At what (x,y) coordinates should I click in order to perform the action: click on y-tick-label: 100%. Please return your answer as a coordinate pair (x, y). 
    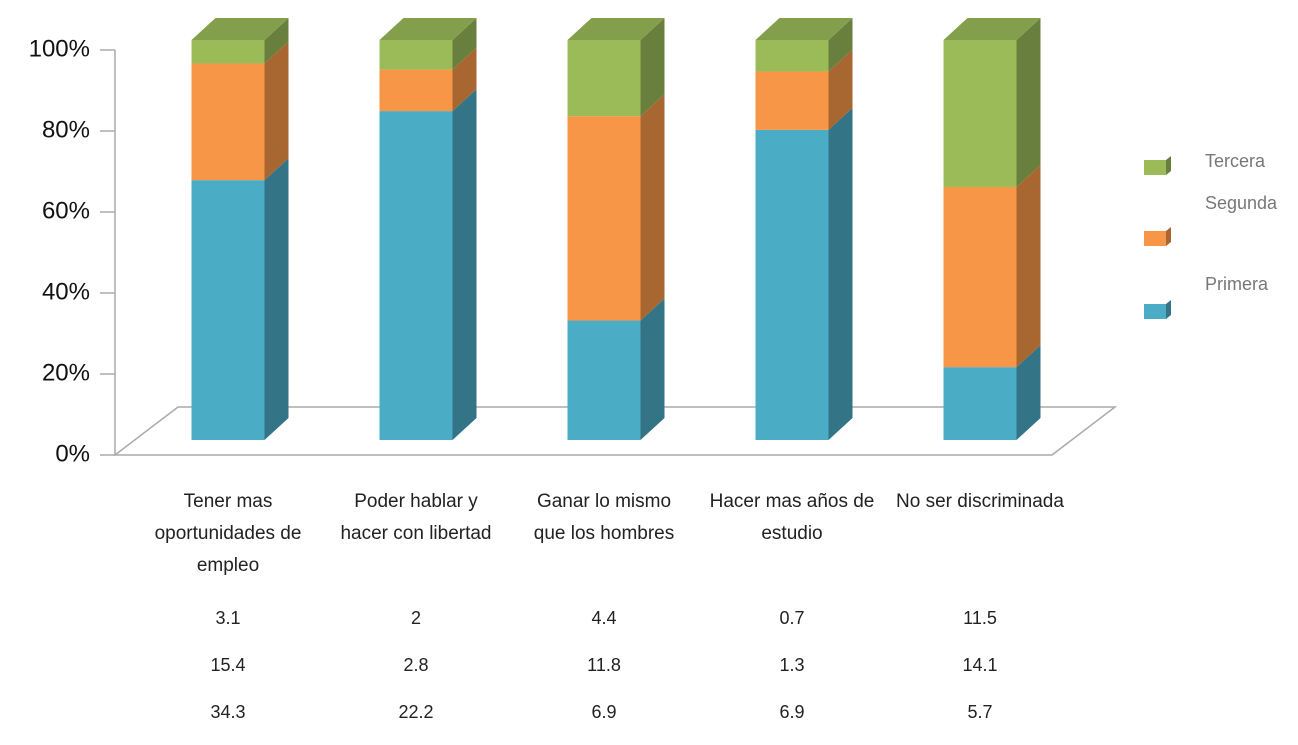
    Looking at the image, I should click on (59, 48).